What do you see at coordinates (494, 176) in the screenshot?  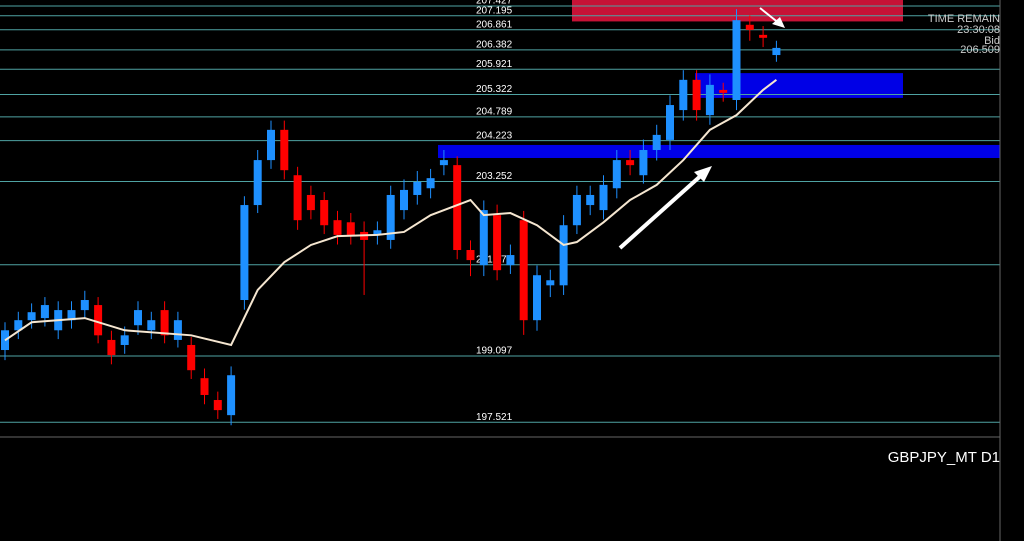 I see `level-label: 203.252` at bounding box center [494, 176].